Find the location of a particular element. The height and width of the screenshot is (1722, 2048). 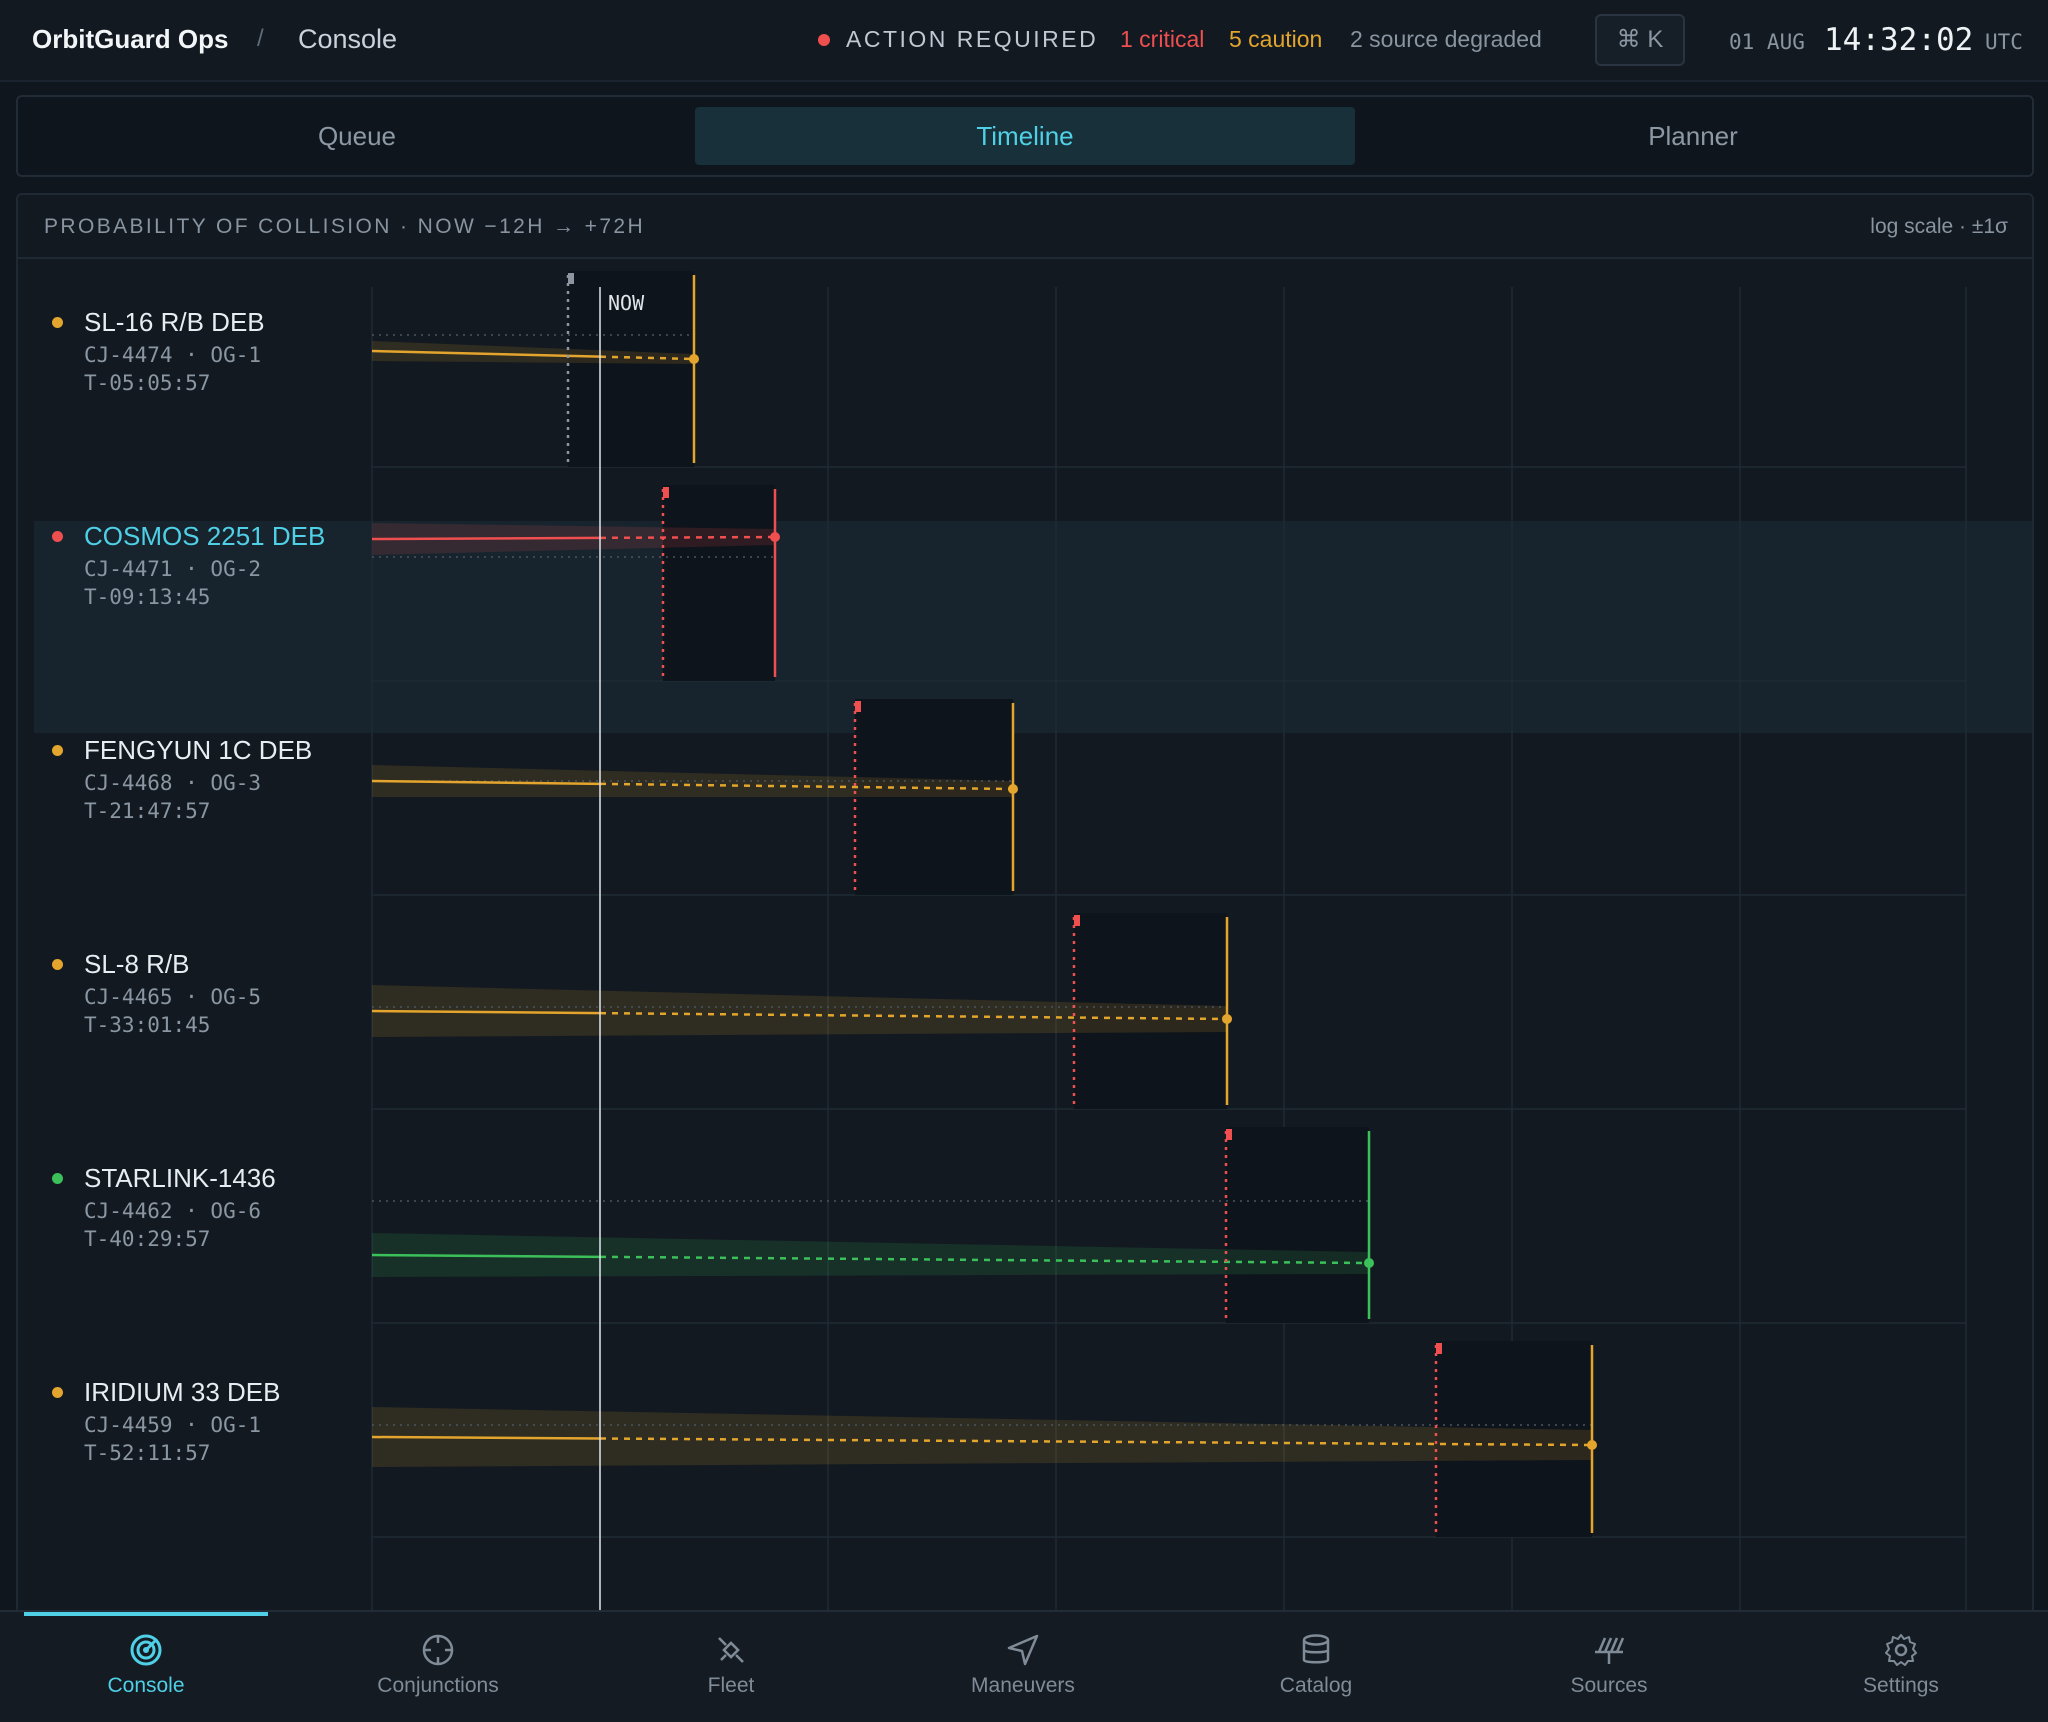

selected-row-highlight is located at coordinates (1033, 627).